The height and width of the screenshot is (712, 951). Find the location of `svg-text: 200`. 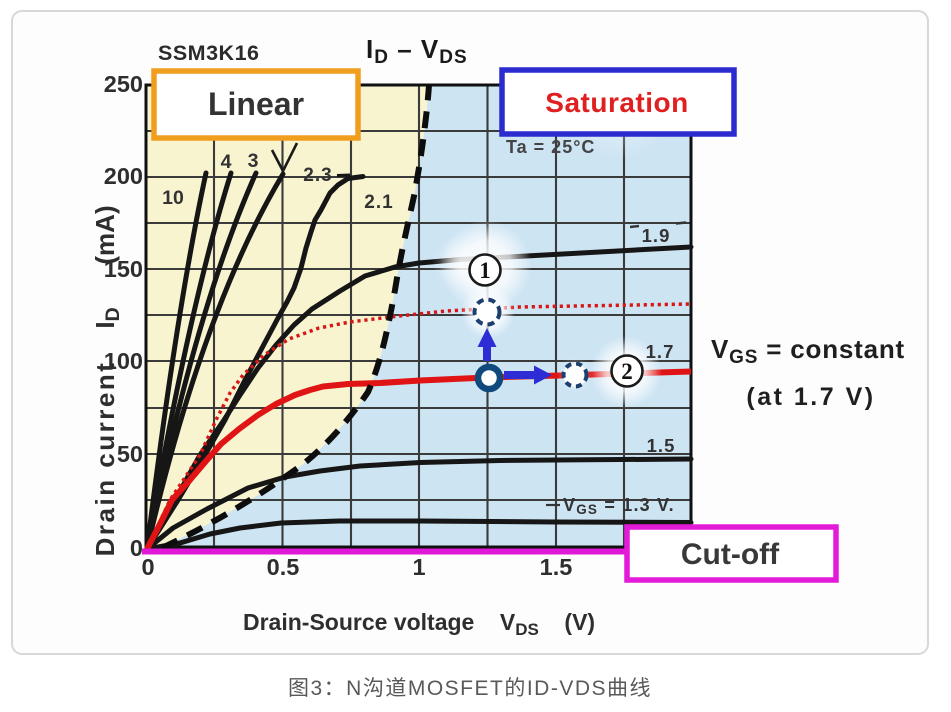

svg-text: 200 is located at coordinates (123, 176).